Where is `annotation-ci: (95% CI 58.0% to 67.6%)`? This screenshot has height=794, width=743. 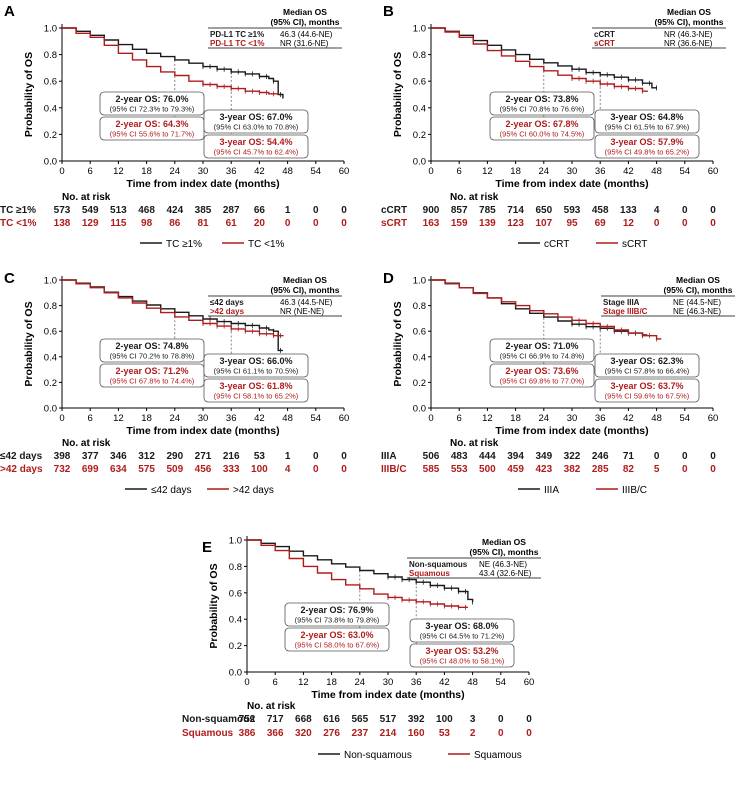
annotation-ci: (95% CI 58.0% to 67.6%) is located at coordinates (337, 645).